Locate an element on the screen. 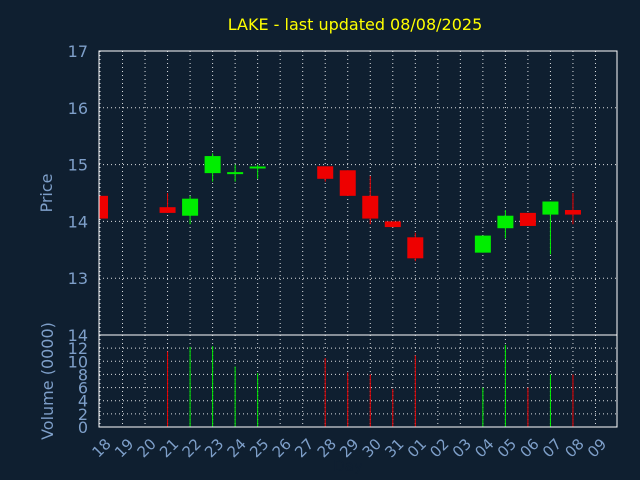 Image resolution: width=640 pixels, height=480 pixels. price-y-tick-labels: 13 14 15 16 17 is located at coordinates (78, 165).